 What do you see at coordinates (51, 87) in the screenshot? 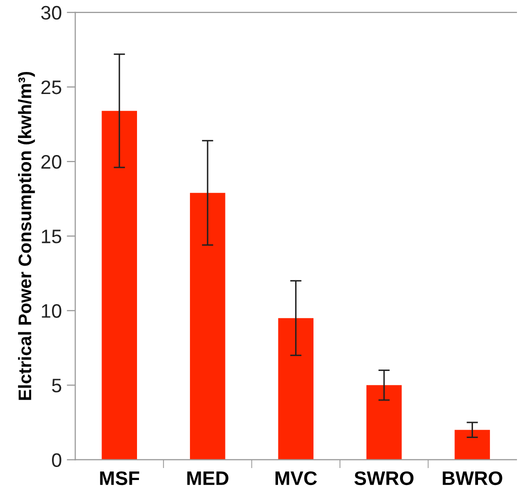
I see `y-tick-label: 25` at bounding box center [51, 87].